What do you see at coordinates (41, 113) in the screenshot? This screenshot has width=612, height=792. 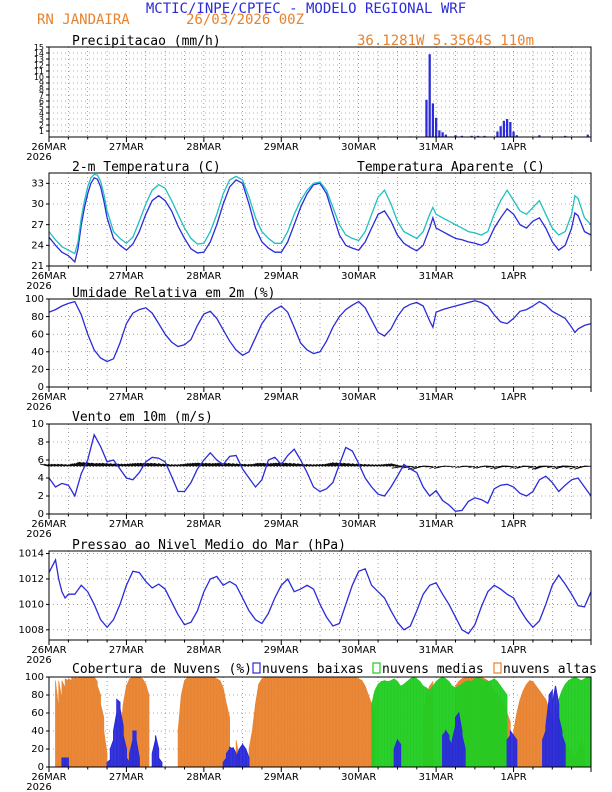 I see `y-tick-label: 4` at bounding box center [41, 113].